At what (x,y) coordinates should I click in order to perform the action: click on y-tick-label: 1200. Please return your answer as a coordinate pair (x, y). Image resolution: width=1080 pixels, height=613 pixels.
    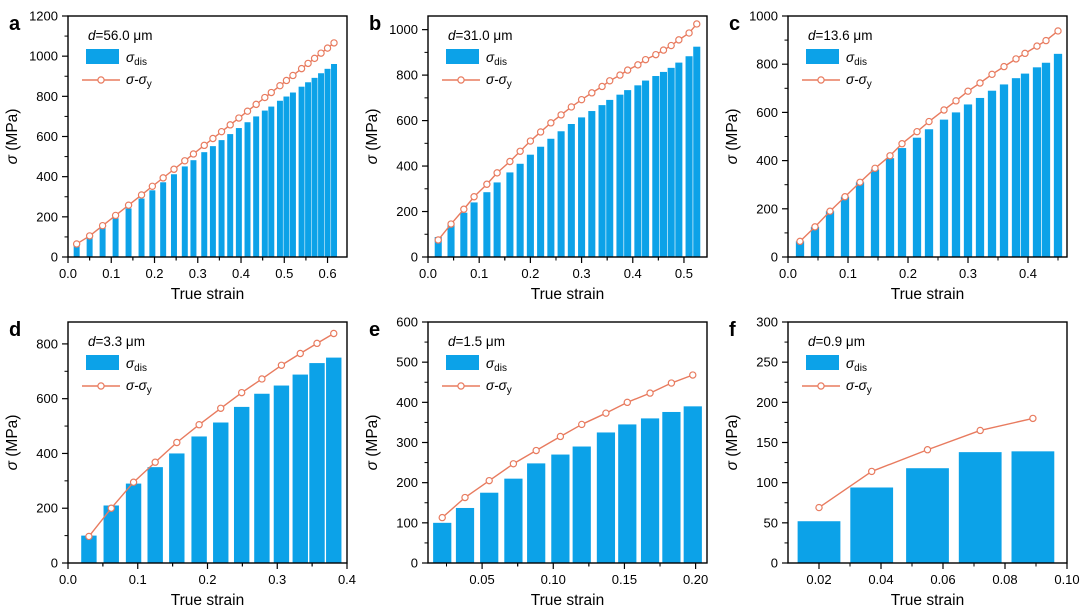
    Looking at the image, I should click on (43, 16).